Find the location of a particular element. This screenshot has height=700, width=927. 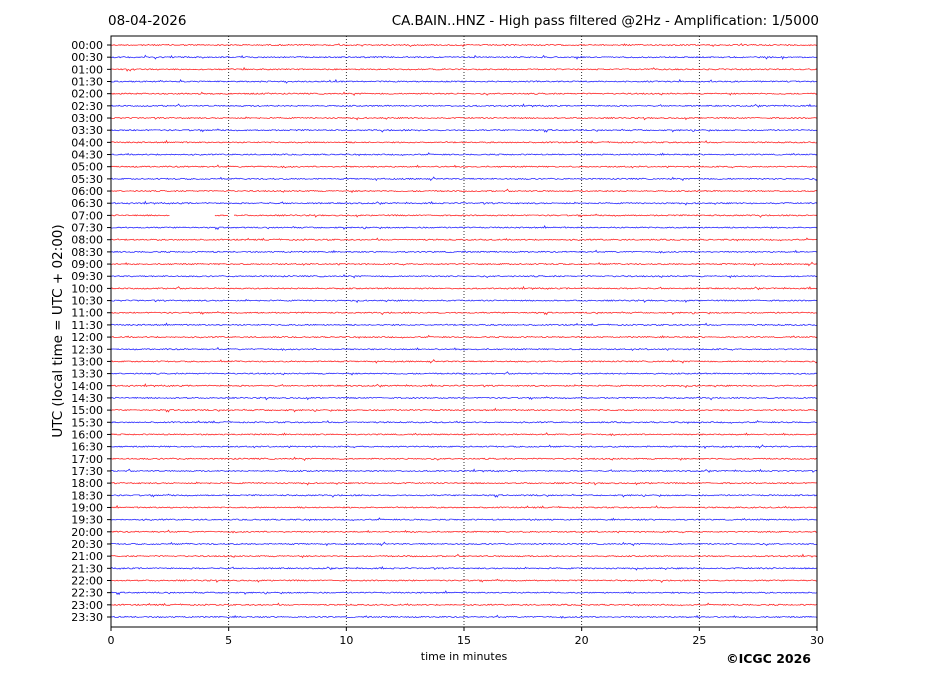

row-label: 19:30 is located at coordinates (87, 520).